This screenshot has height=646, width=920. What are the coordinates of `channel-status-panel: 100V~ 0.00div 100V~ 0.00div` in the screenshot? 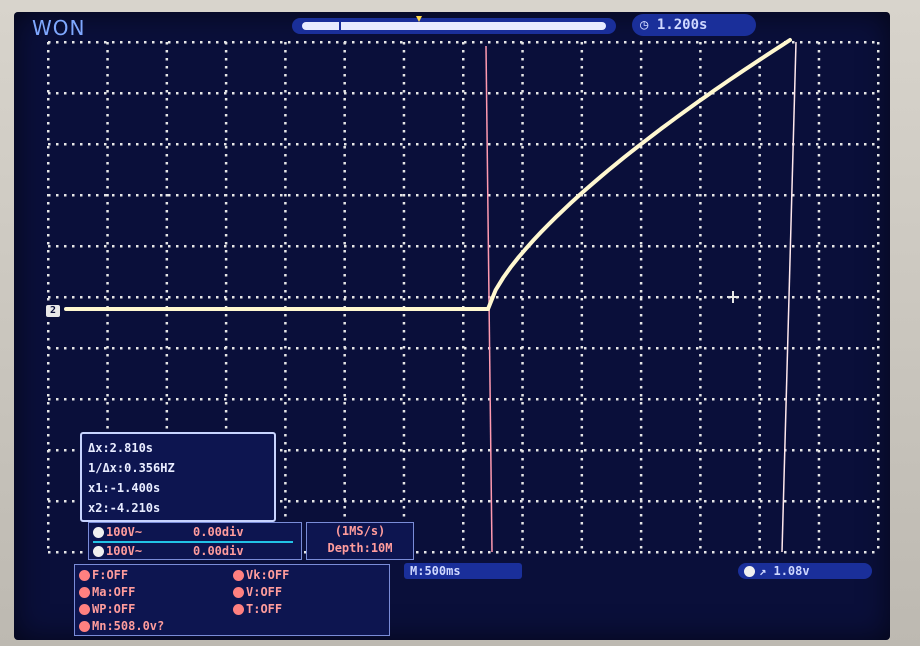 It's located at (195, 541).